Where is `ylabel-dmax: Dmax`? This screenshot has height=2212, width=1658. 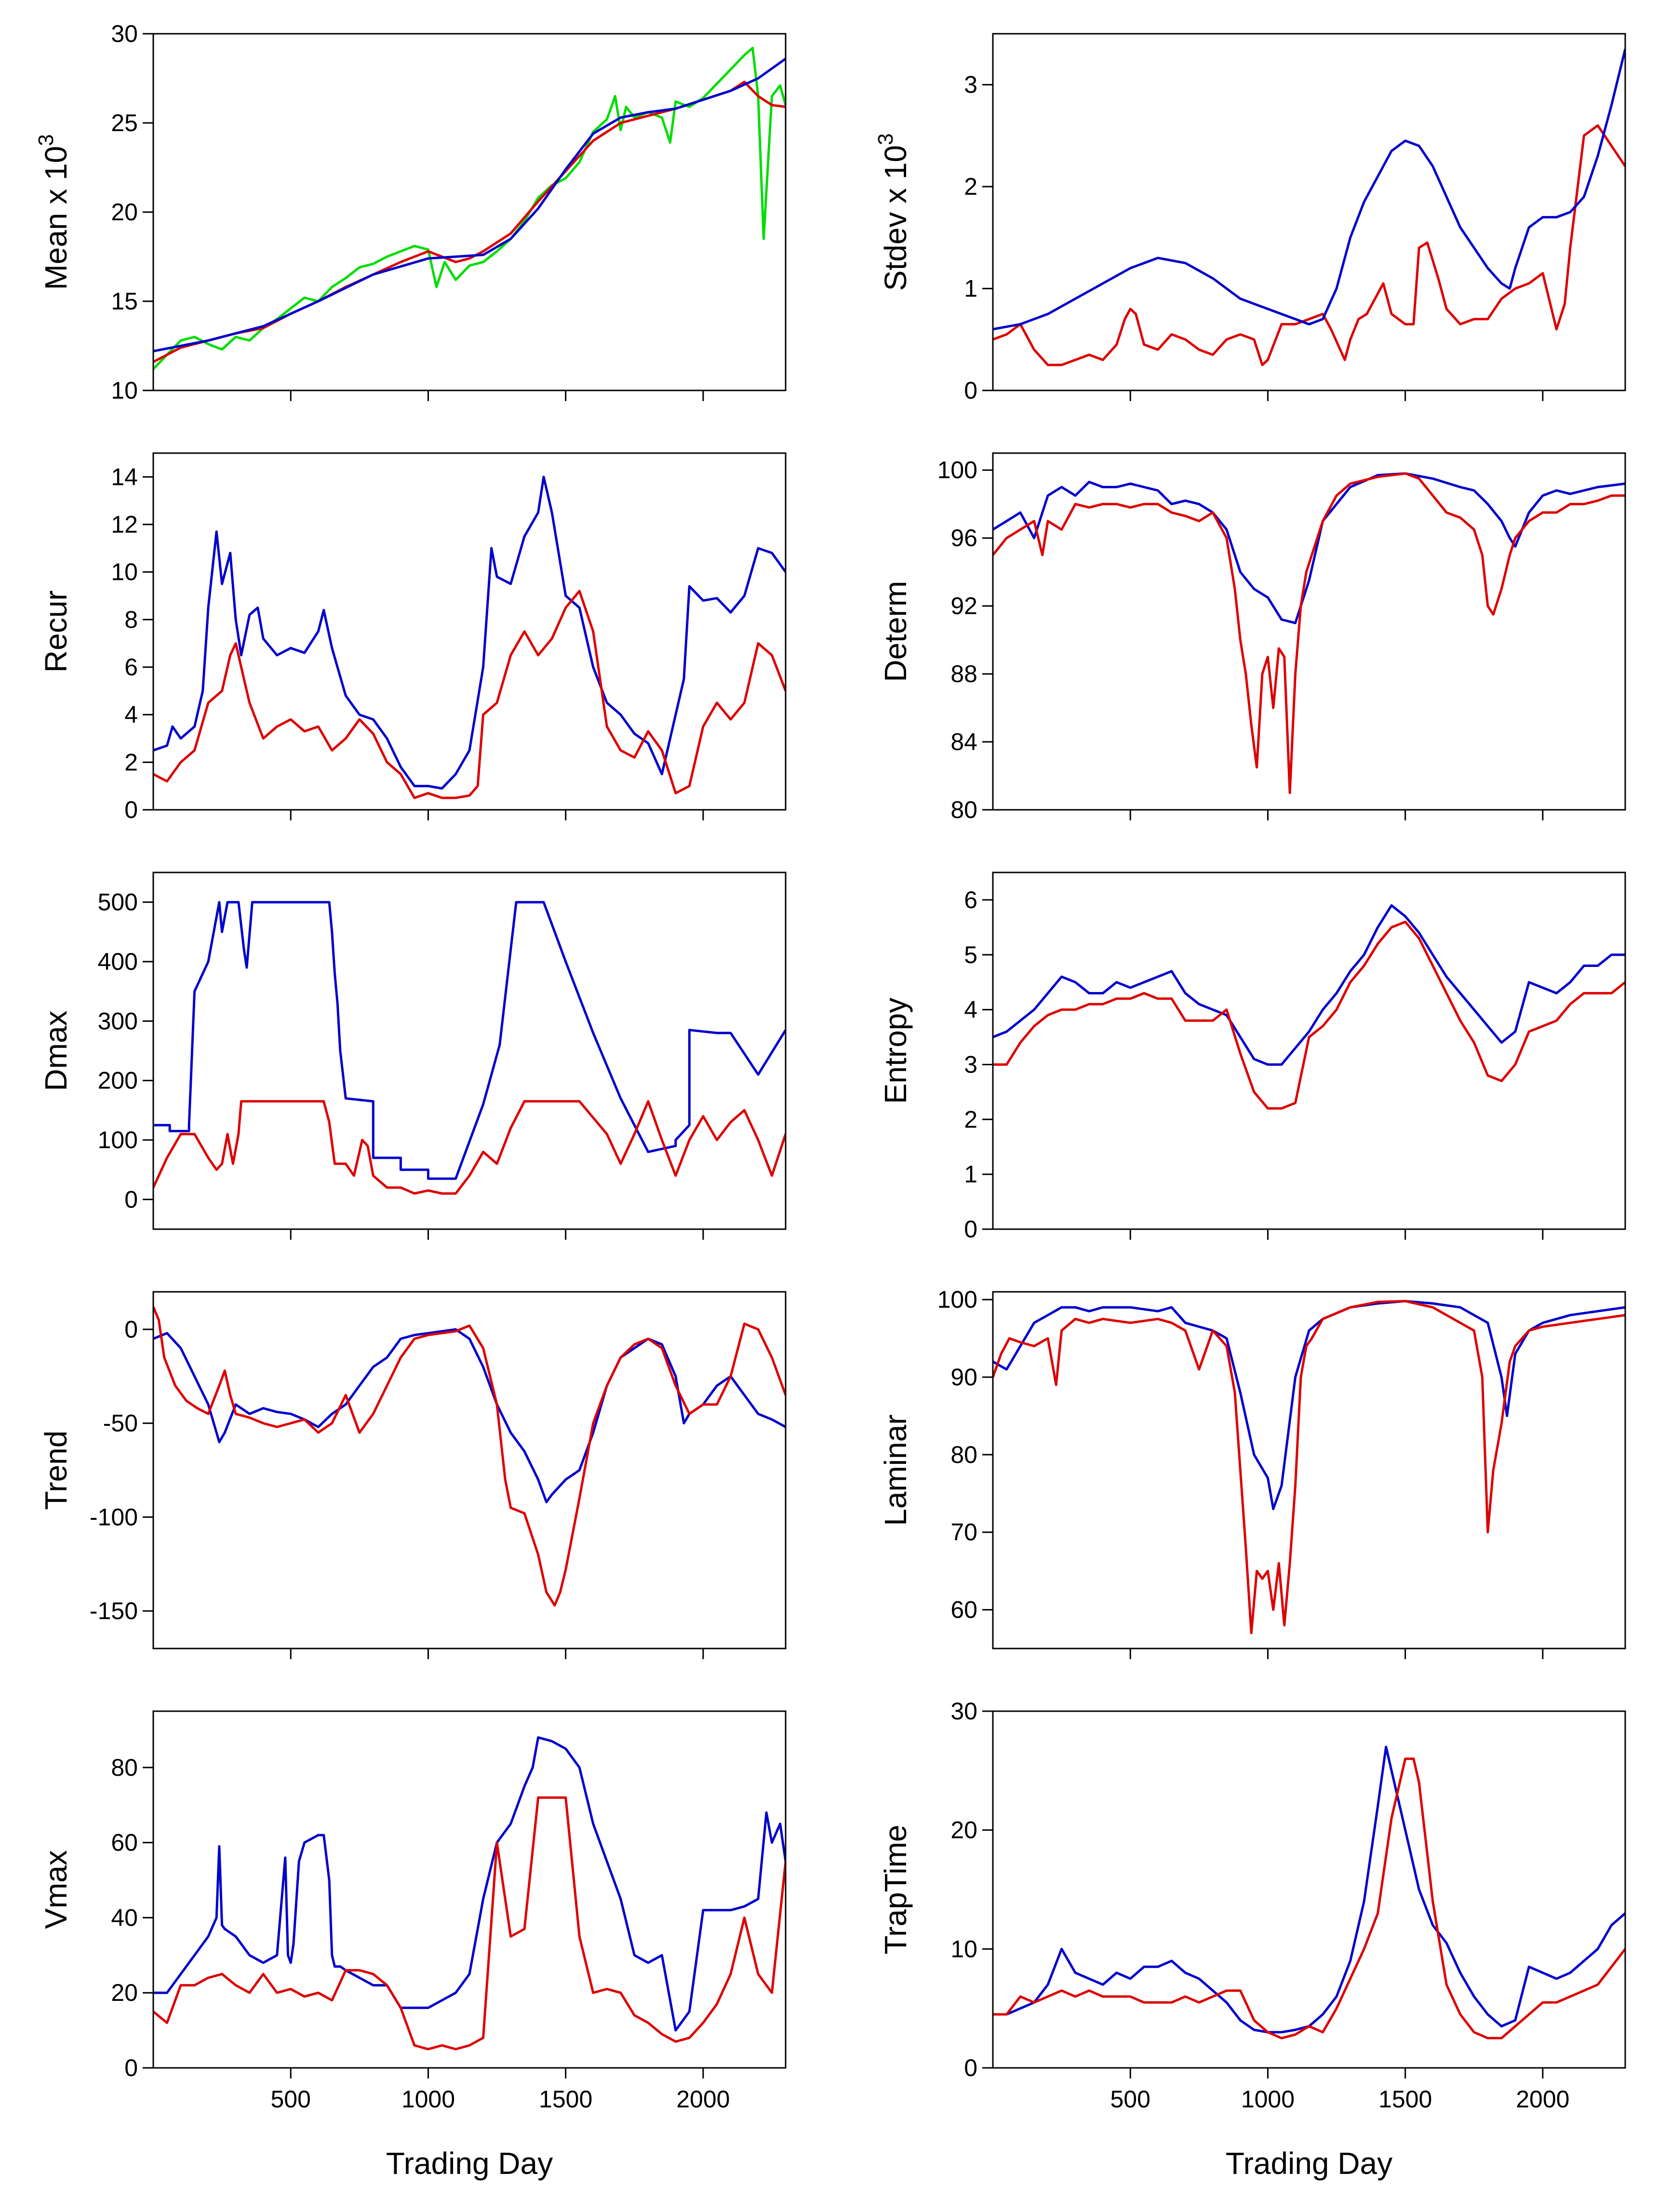 ylabel-dmax: Dmax is located at coordinates (56, 1050).